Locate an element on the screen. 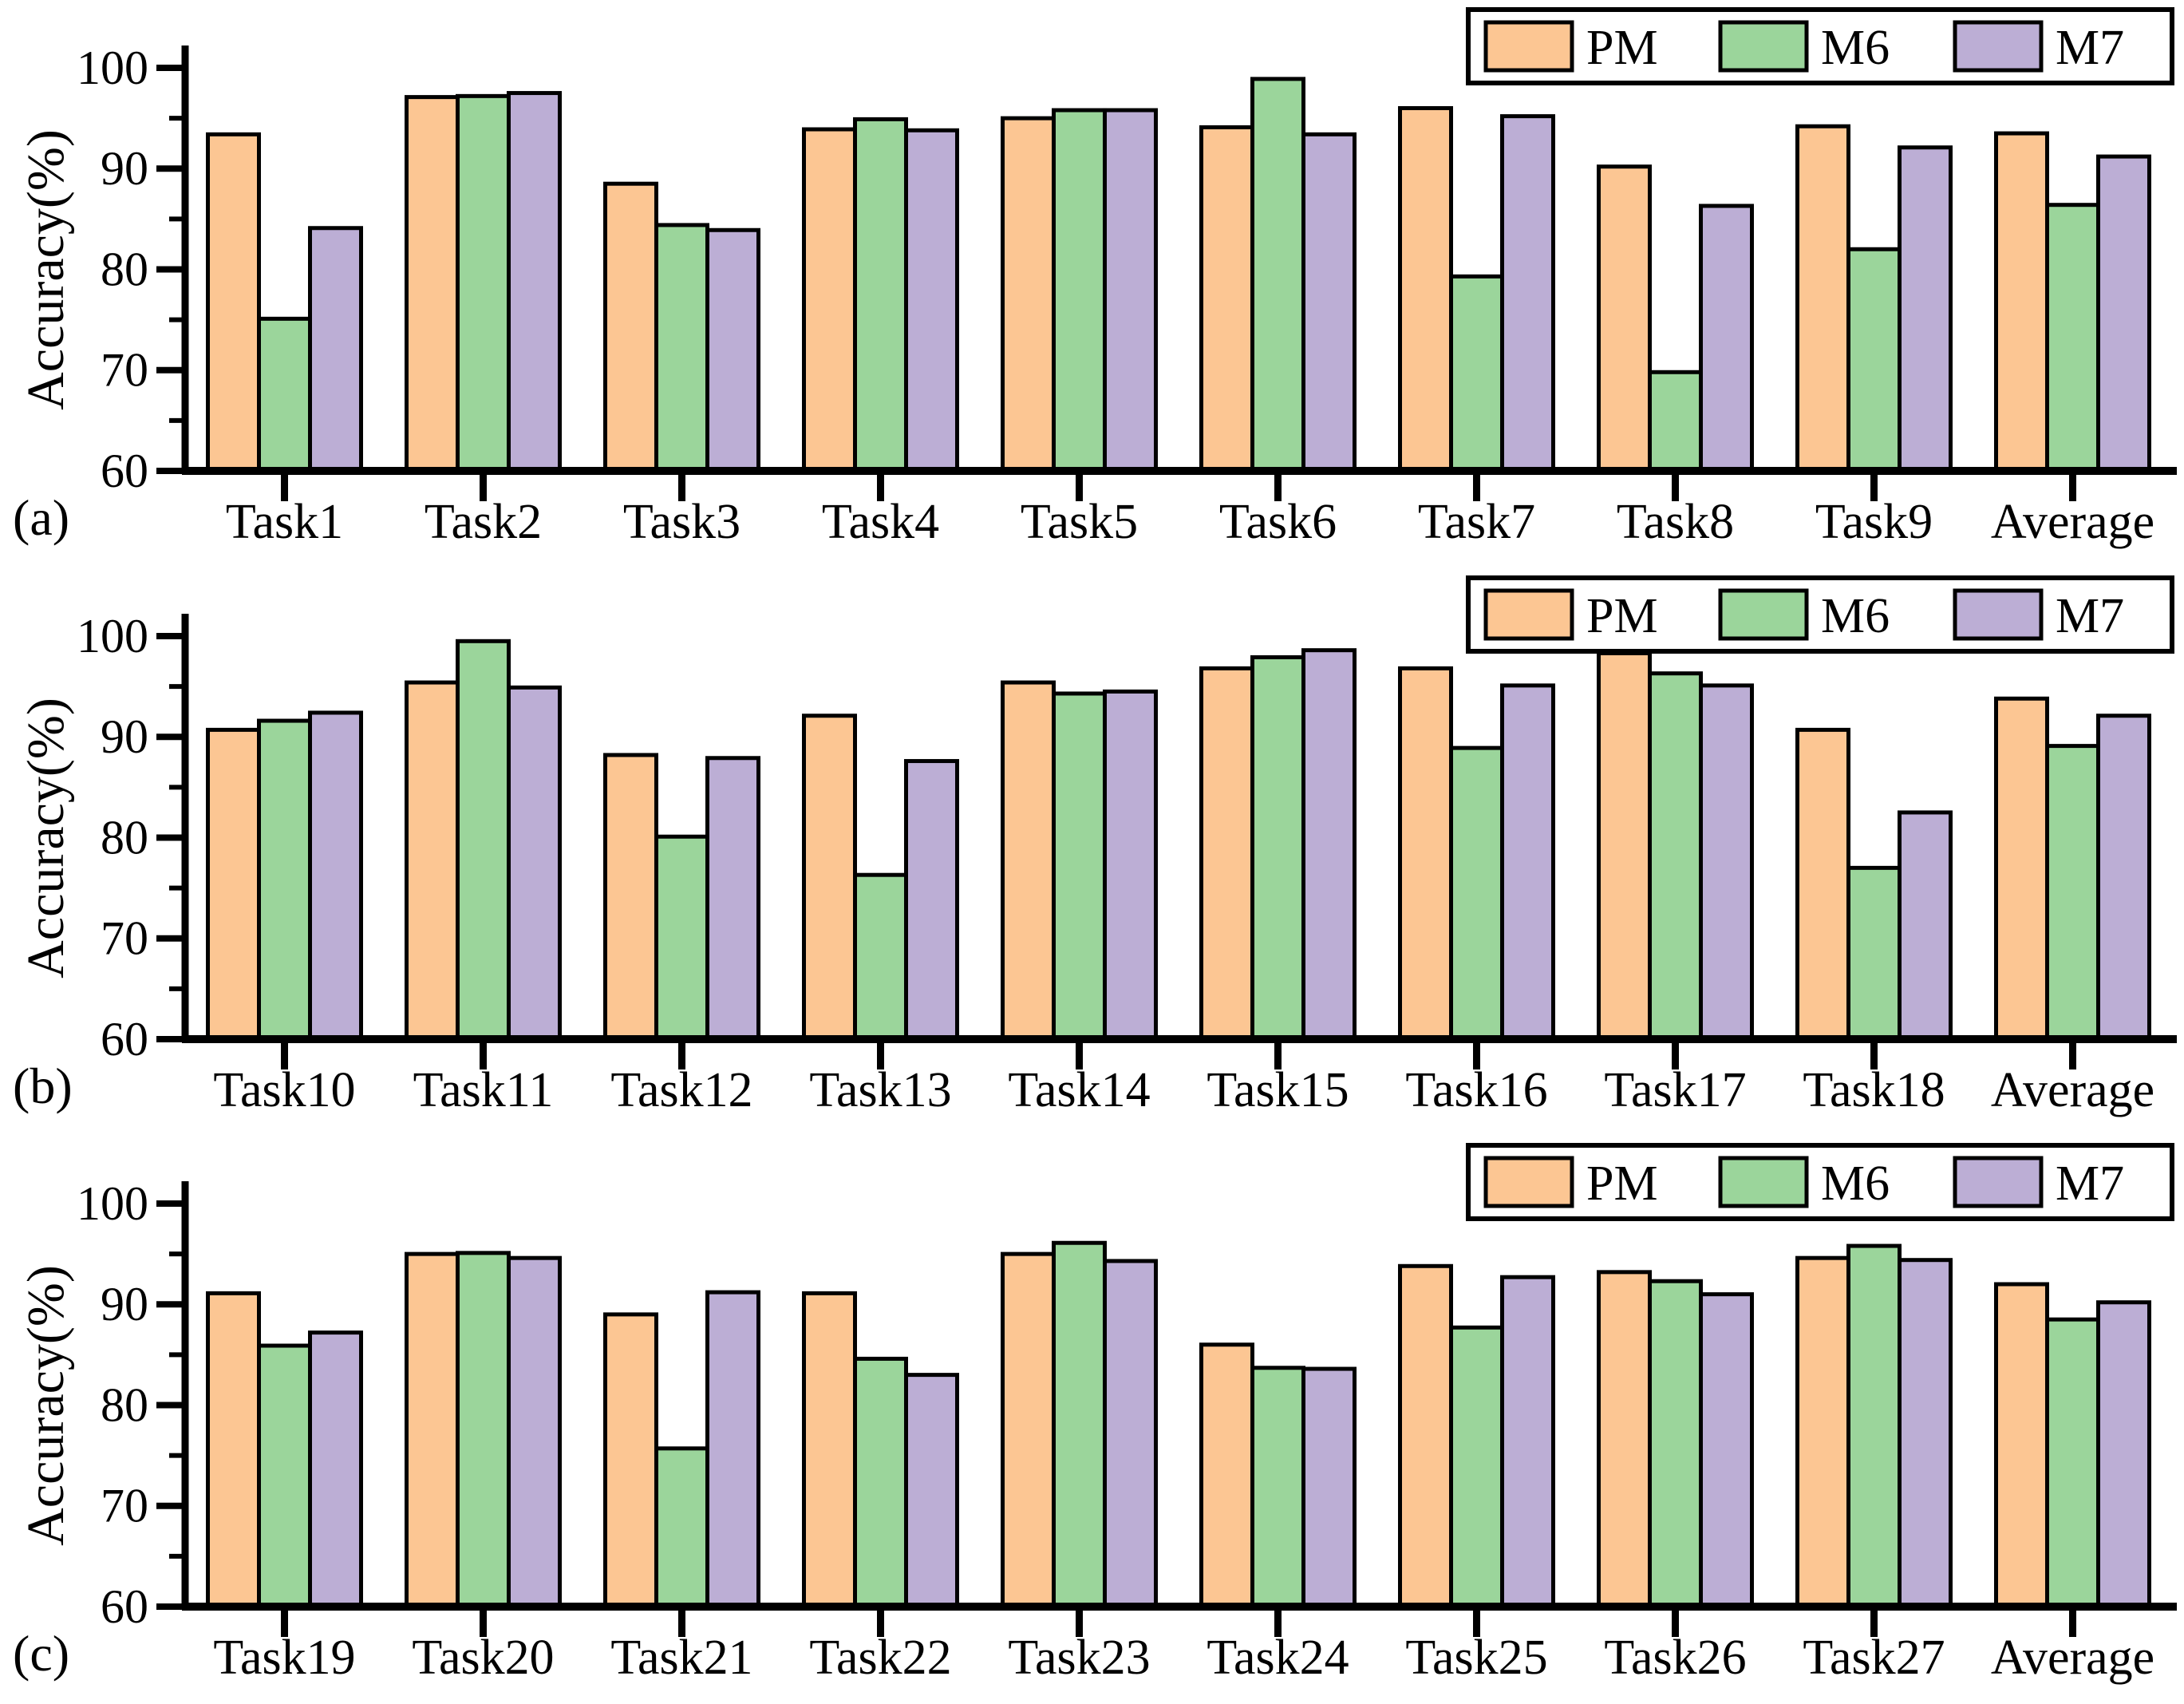 The height and width of the screenshot is (1704, 2184). x-tick-label: Task25 is located at coordinates (1476, 1658).